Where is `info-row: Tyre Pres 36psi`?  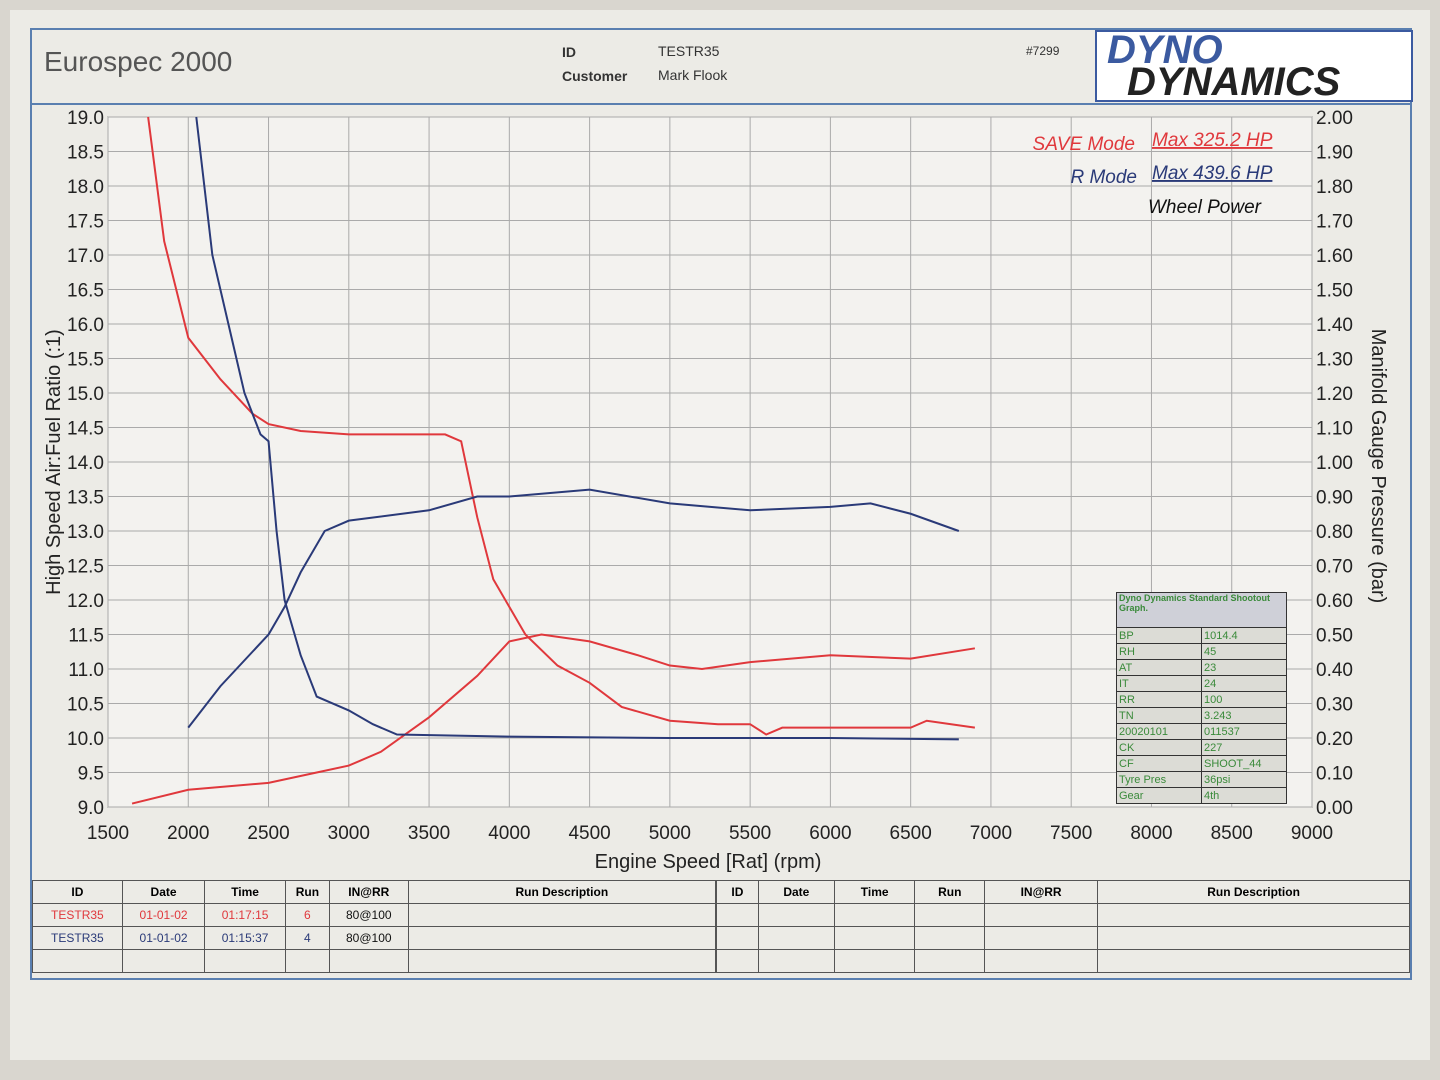 info-row: Tyre Pres 36psi is located at coordinates (1201, 779).